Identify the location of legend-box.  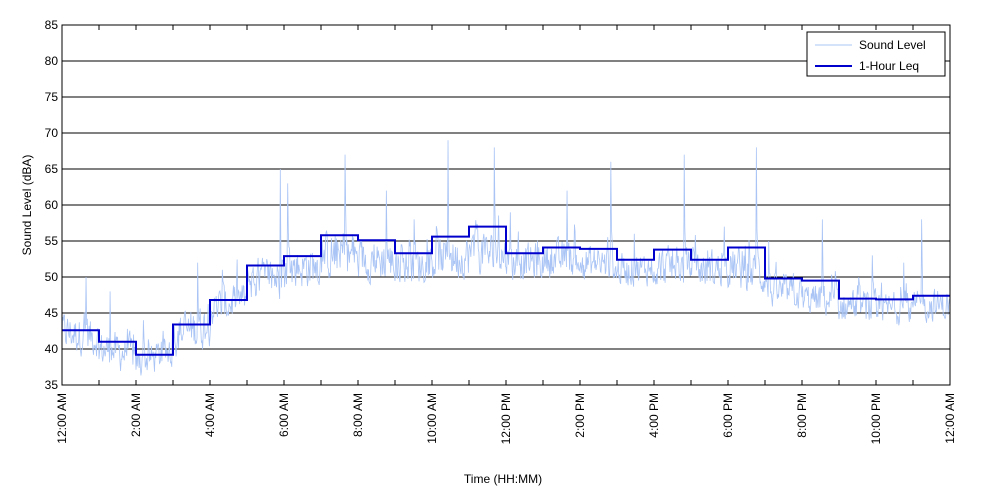
(876, 54).